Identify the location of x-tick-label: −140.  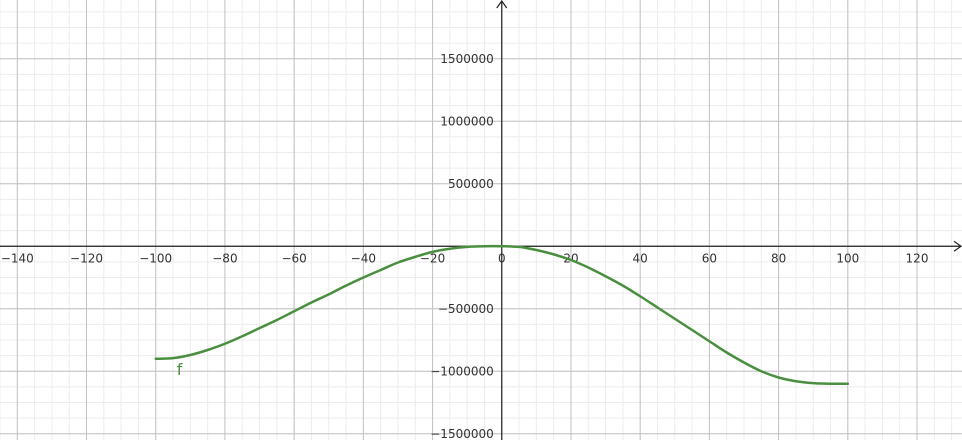
(17, 258).